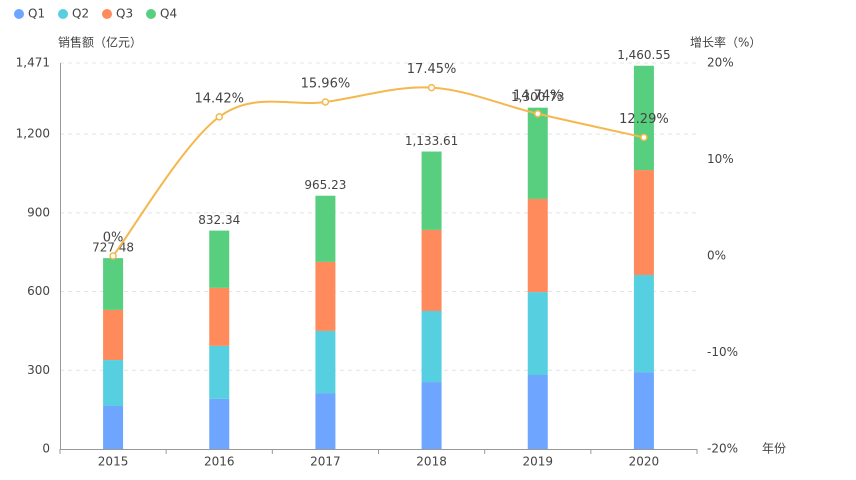  I want to click on growth-label: 17.45%, so click(432, 69).